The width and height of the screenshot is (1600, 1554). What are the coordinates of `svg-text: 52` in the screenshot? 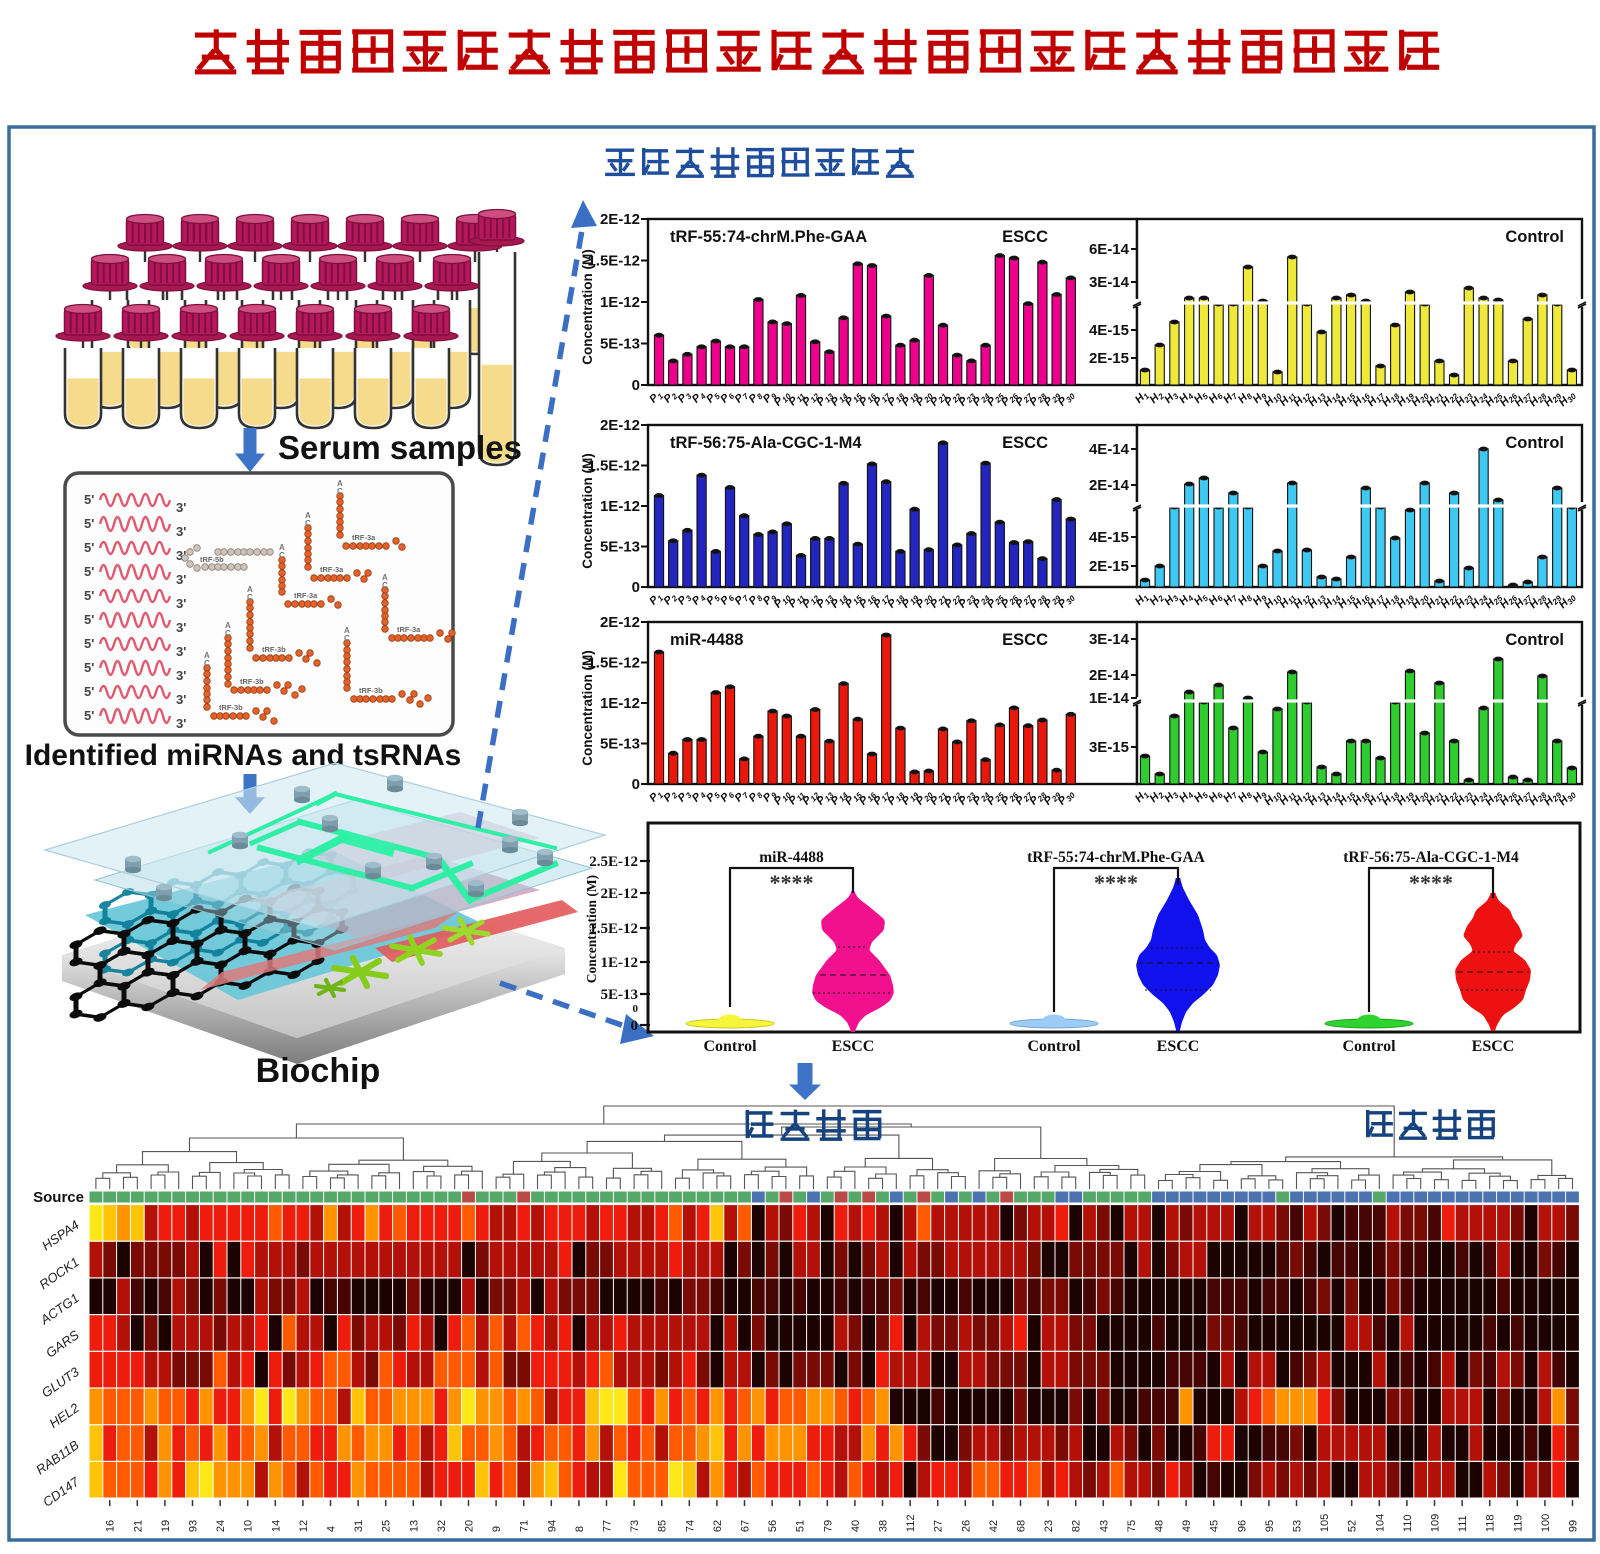 It's located at (1353, 1526).